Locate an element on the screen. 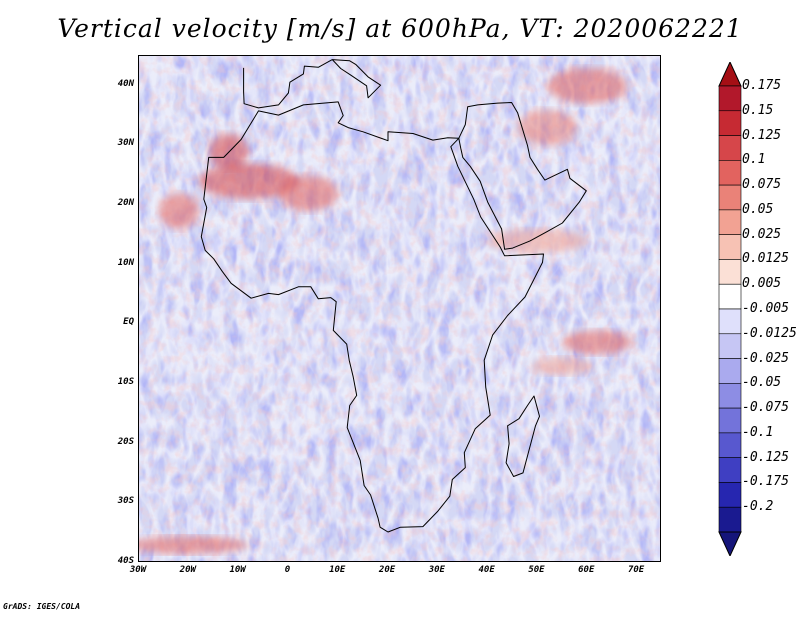  colorbar-tick-label: 0.075 is located at coordinates (762, 185).